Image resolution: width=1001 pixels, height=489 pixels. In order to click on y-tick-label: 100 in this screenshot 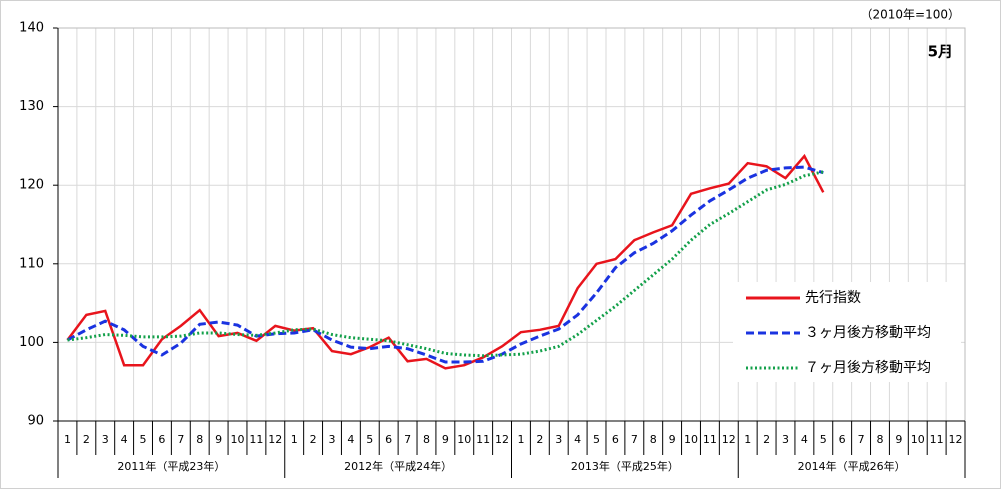, I will do `click(31, 342)`.